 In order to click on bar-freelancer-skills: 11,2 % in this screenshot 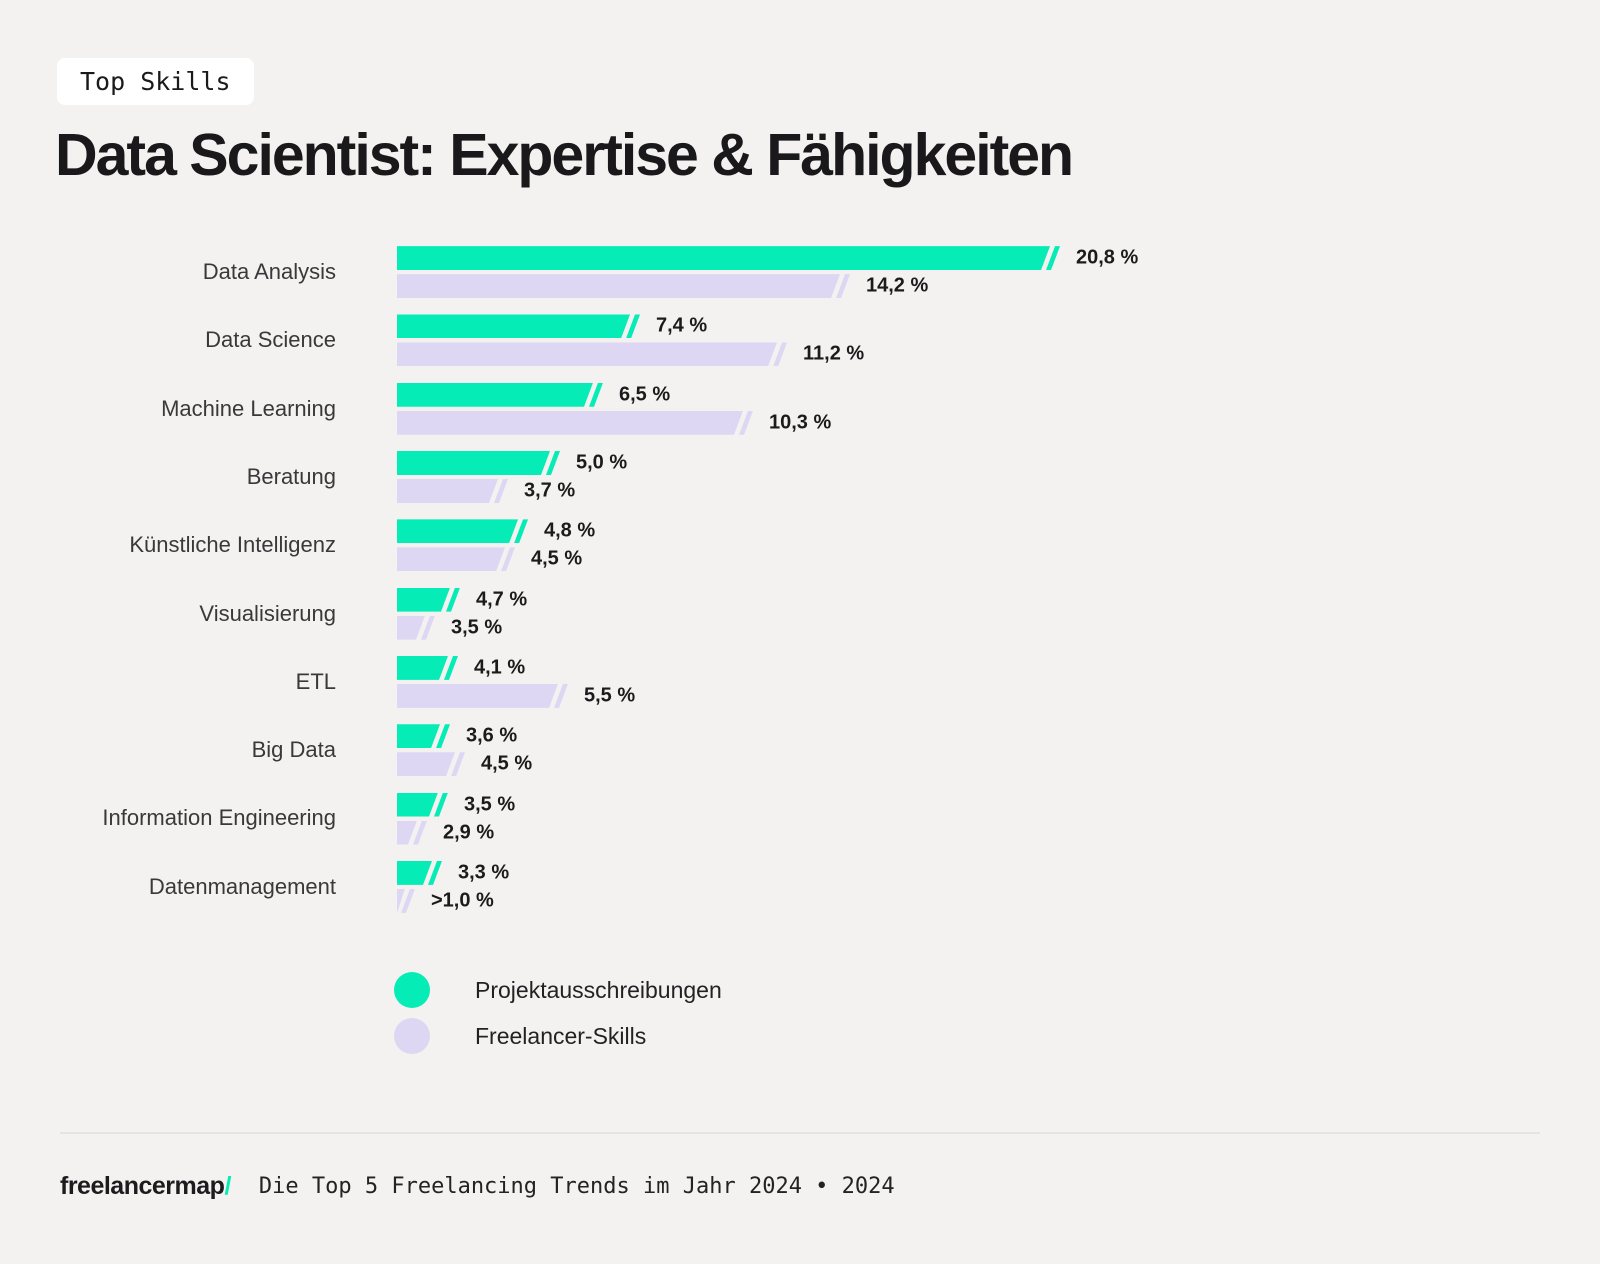, I will do `click(973, 354)`.